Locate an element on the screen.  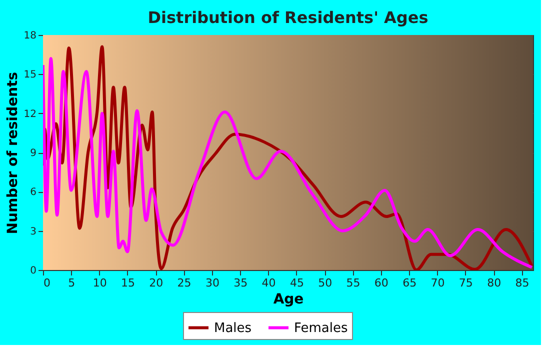
y-tick-label: 12 is located at coordinates (30, 114).